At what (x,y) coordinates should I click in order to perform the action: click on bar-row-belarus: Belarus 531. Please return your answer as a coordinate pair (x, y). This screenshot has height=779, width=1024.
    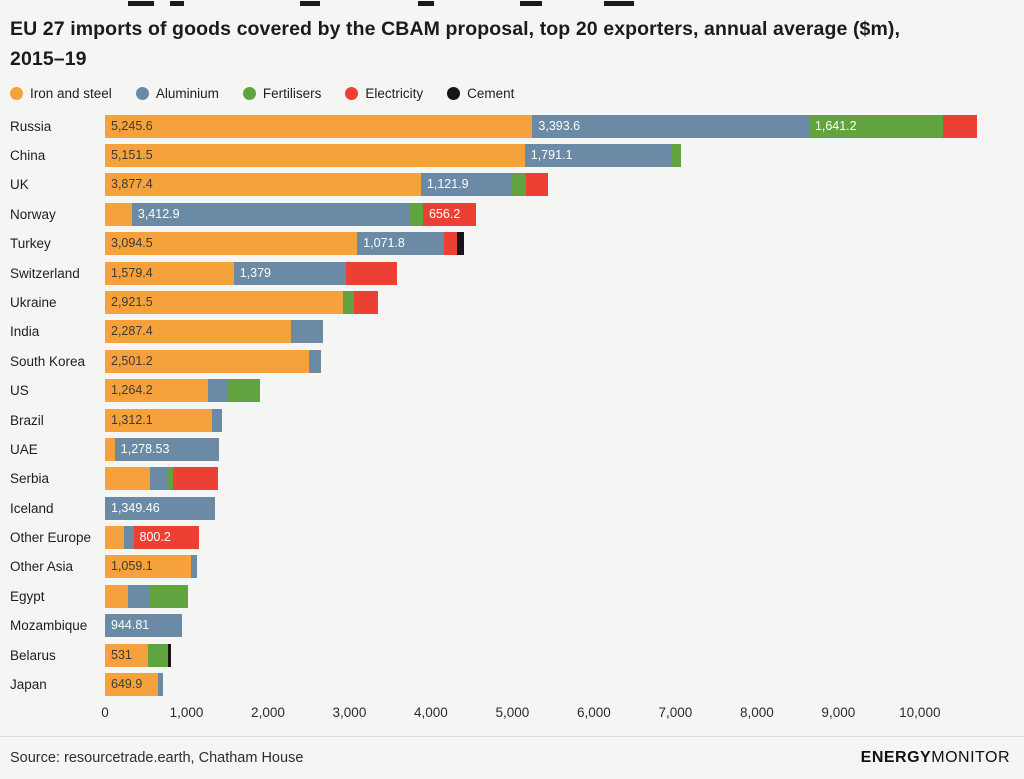
    Looking at the image, I should click on (517, 654).